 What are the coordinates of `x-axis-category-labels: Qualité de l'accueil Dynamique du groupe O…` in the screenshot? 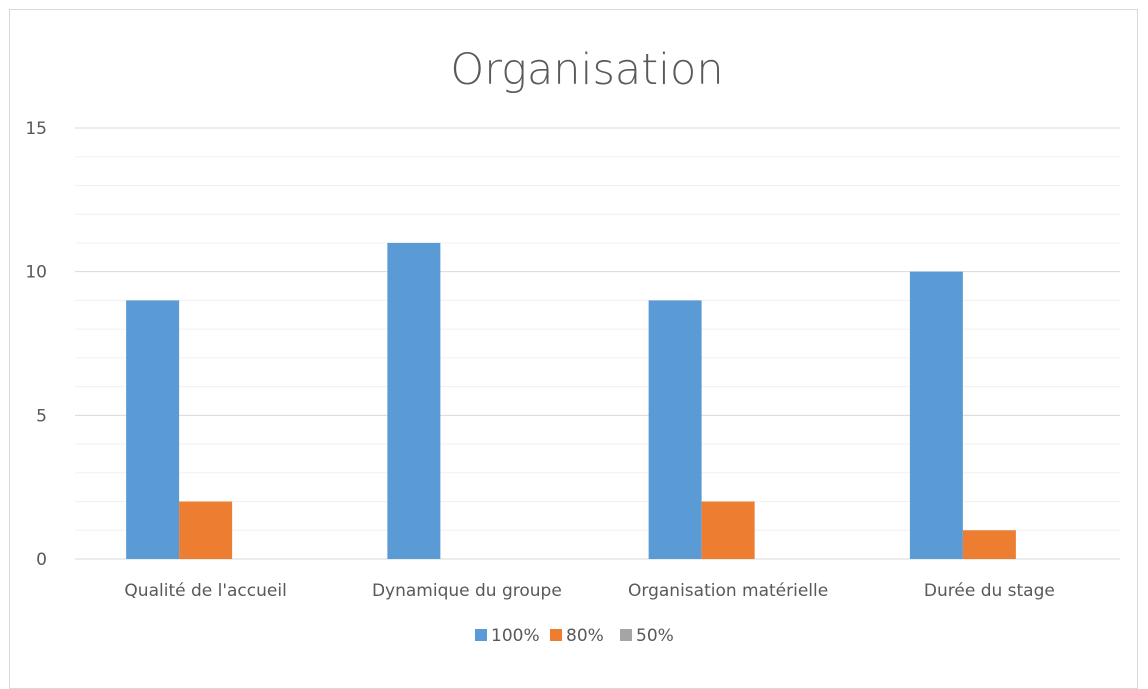 It's located at (589, 591).